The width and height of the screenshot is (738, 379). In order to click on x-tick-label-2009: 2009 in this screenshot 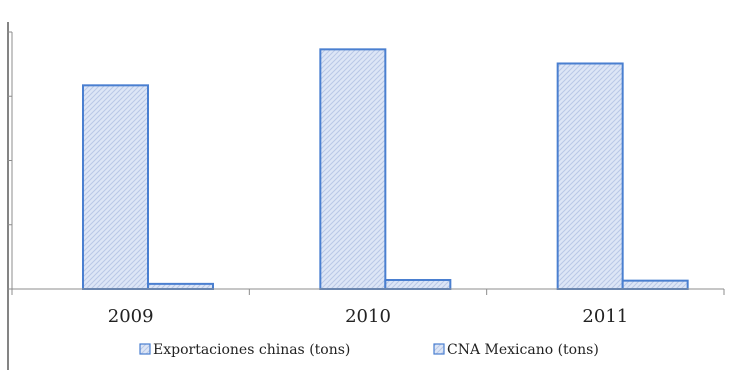, I will do `click(131, 316)`.